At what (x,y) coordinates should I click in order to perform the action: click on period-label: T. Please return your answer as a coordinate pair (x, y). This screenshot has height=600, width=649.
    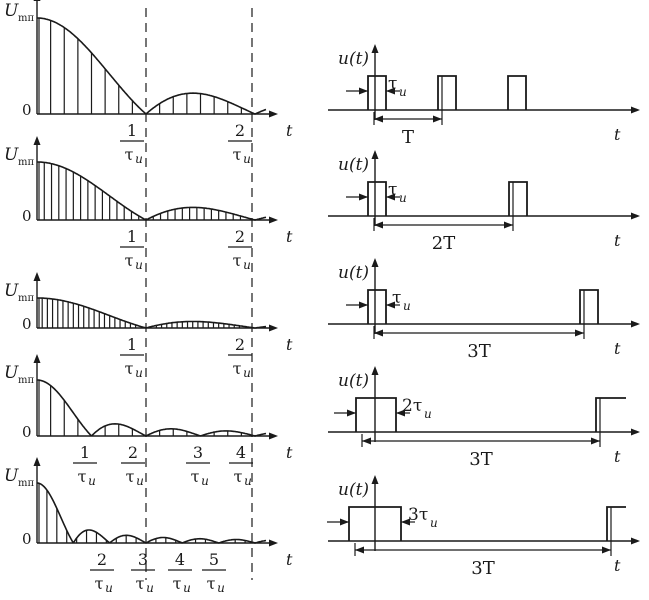
    Looking at the image, I should click on (408, 137).